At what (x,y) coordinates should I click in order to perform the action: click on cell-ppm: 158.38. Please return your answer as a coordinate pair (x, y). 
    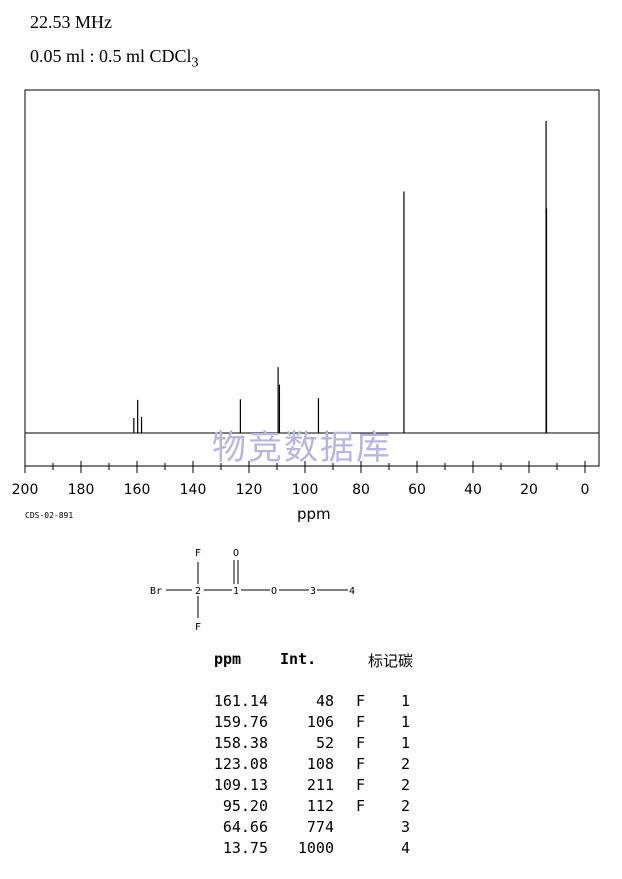
    Looking at the image, I should click on (240, 743).